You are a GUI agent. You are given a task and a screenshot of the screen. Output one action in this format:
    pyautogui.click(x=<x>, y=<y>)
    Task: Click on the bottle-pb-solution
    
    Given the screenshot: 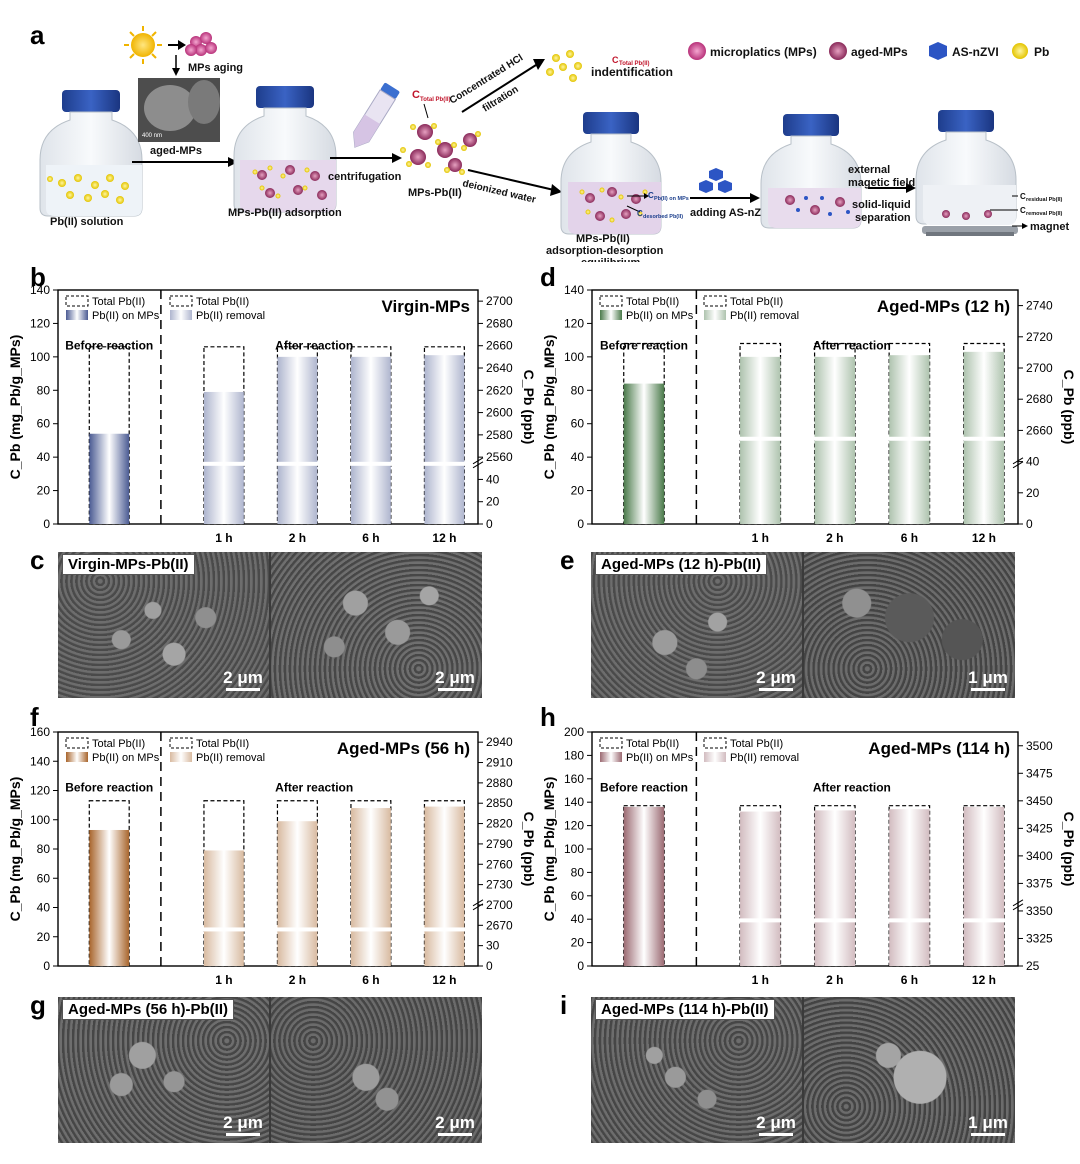 What is the action you would take?
    pyautogui.click(x=91, y=153)
    